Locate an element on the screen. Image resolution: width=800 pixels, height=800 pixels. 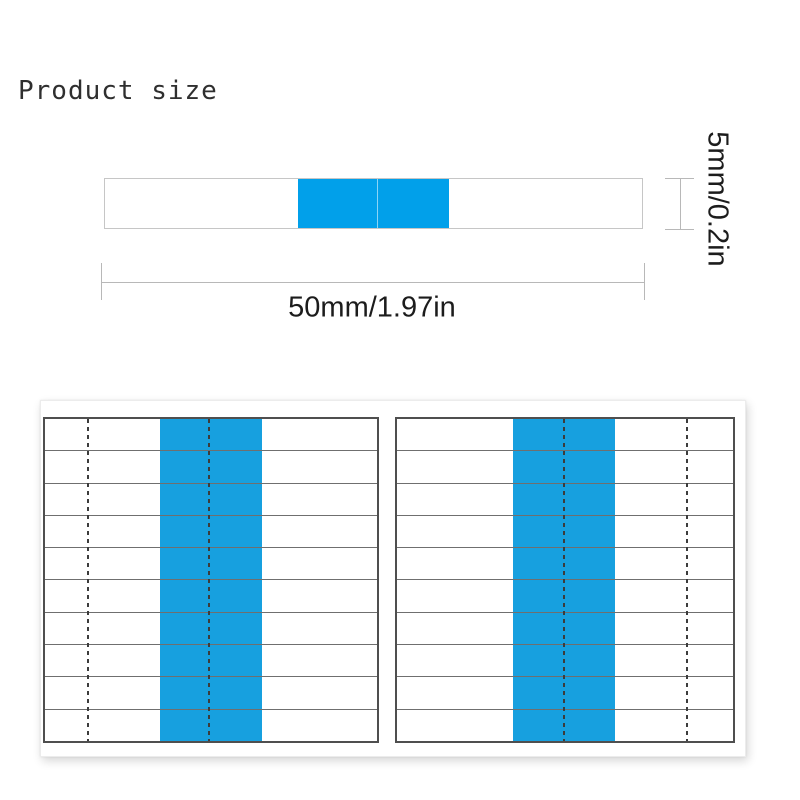
width-dimension-line is located at coordinates (372, 282).